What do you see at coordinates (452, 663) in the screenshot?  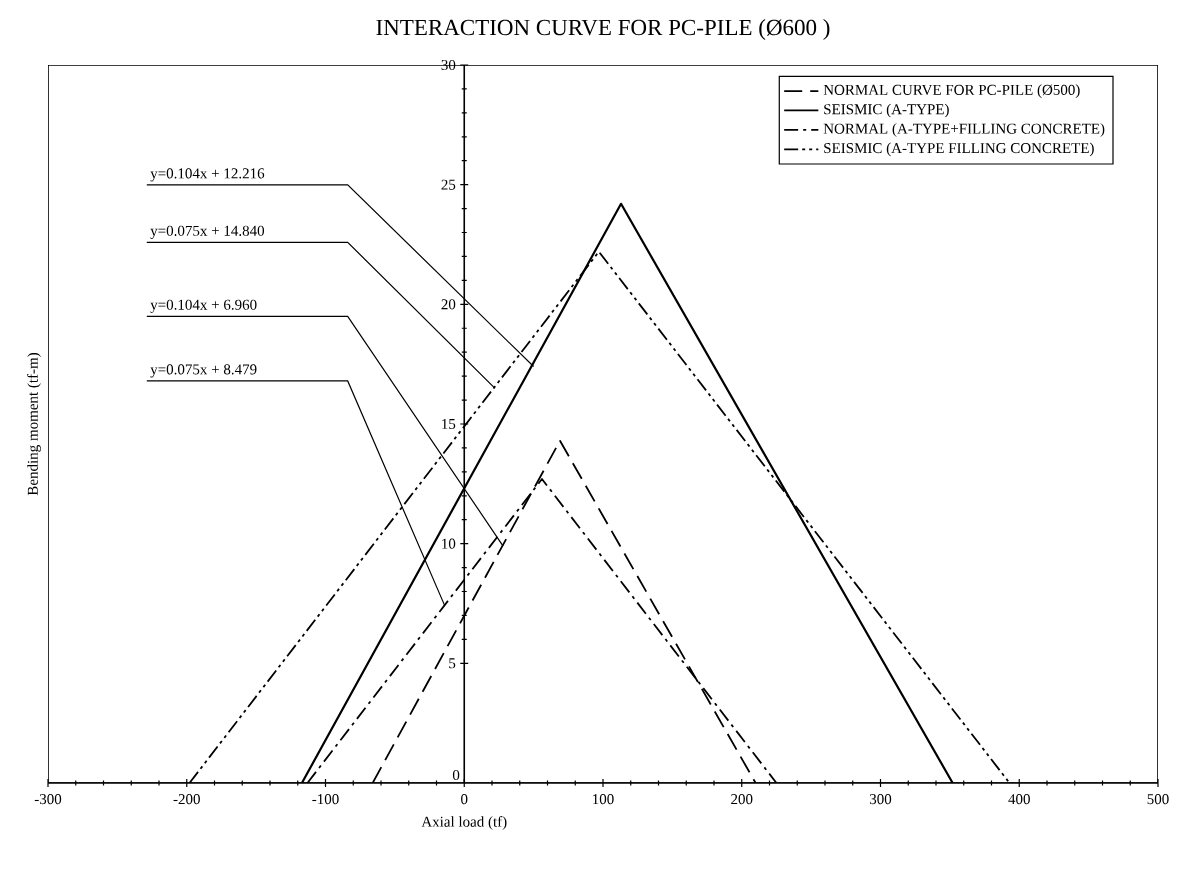 I see `y-tick-label: 5` at bounding box center [452, 663].